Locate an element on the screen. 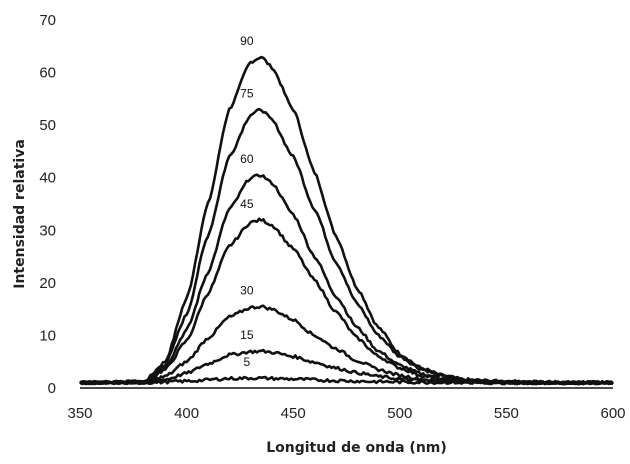  curve-label-5: 5 is located at coordinates (246, 362).